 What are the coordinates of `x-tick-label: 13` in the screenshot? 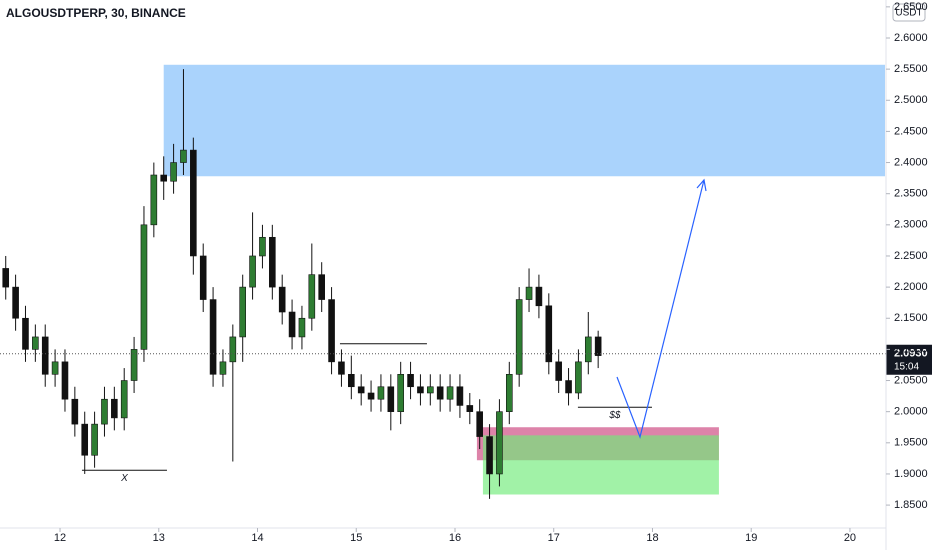 It's located at (159, 538).